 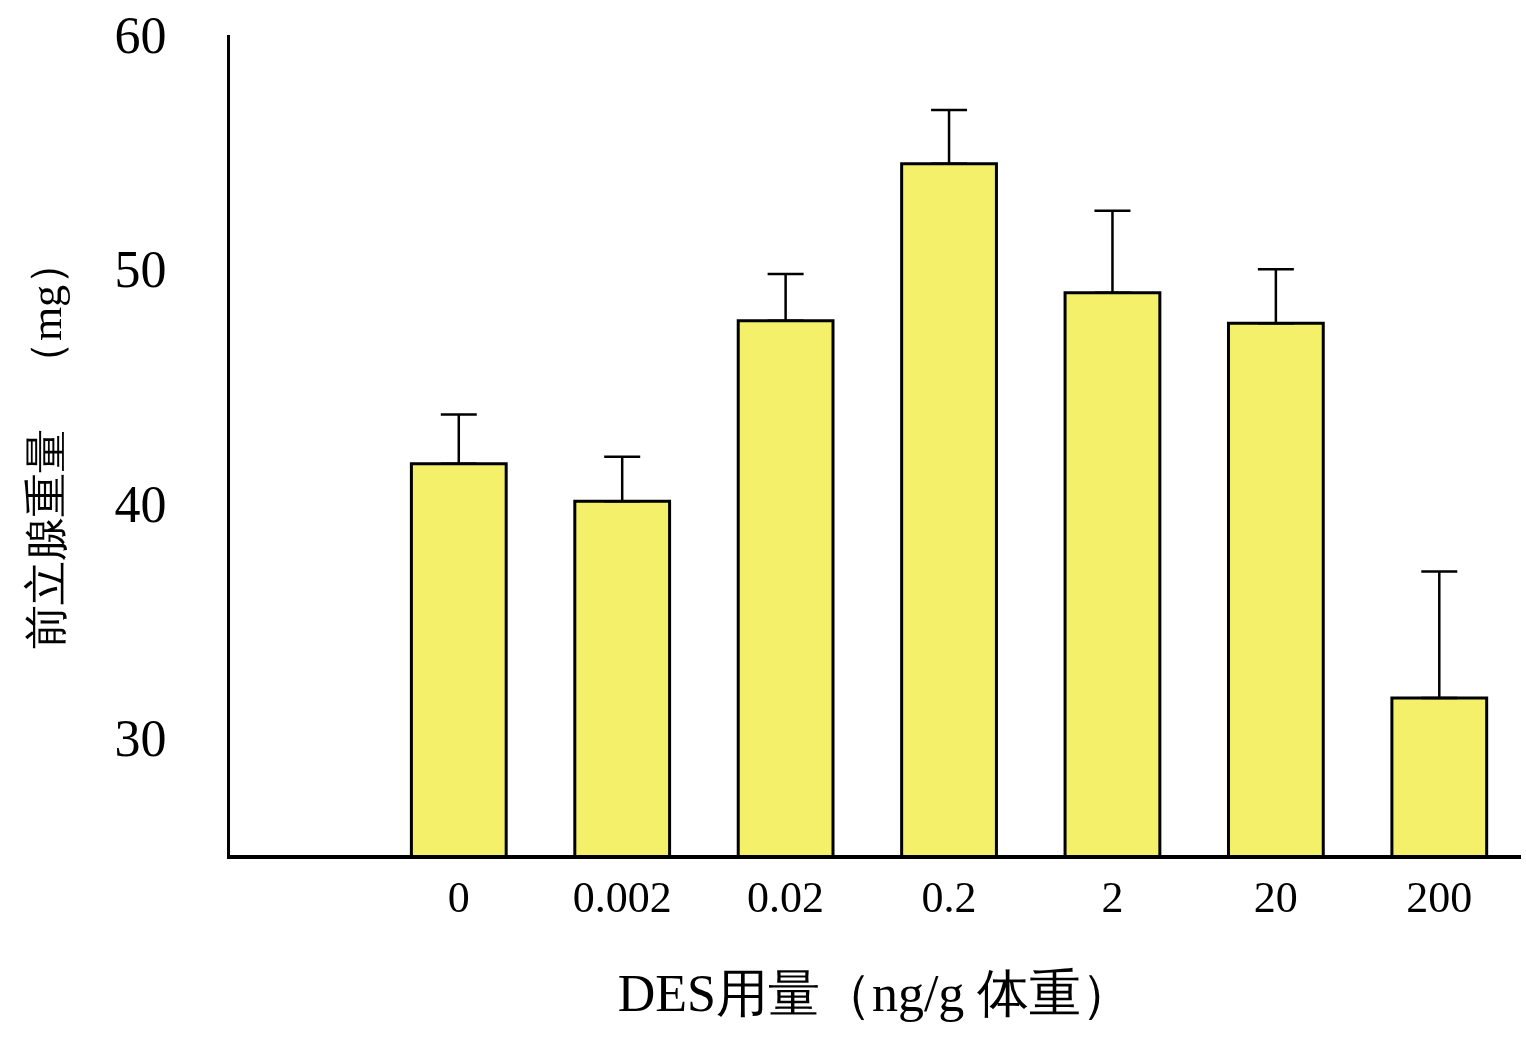 What do you see at coordinates (140, 270) in the screenshot?
I see `y-tick-label: 50` at bounding box center [140, 270].